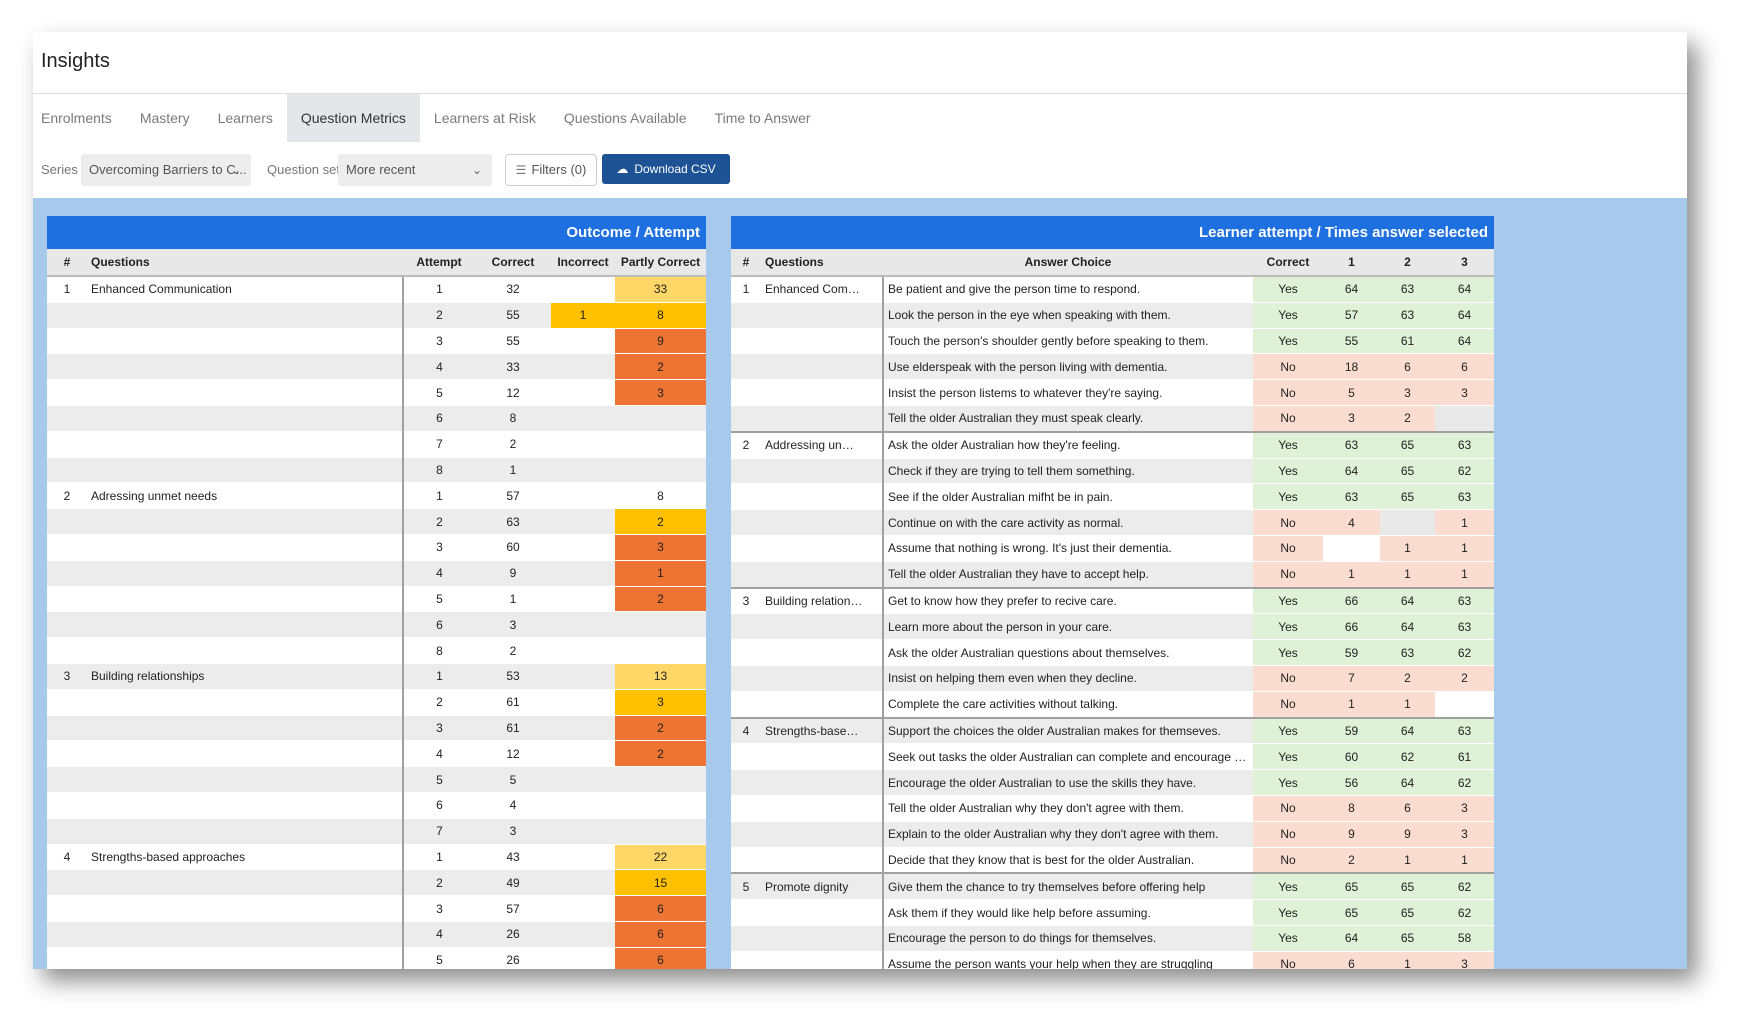  Describe the element at coordinates (376, 341) in the screenshot. I see `table-row: 3 55 9` at that location.